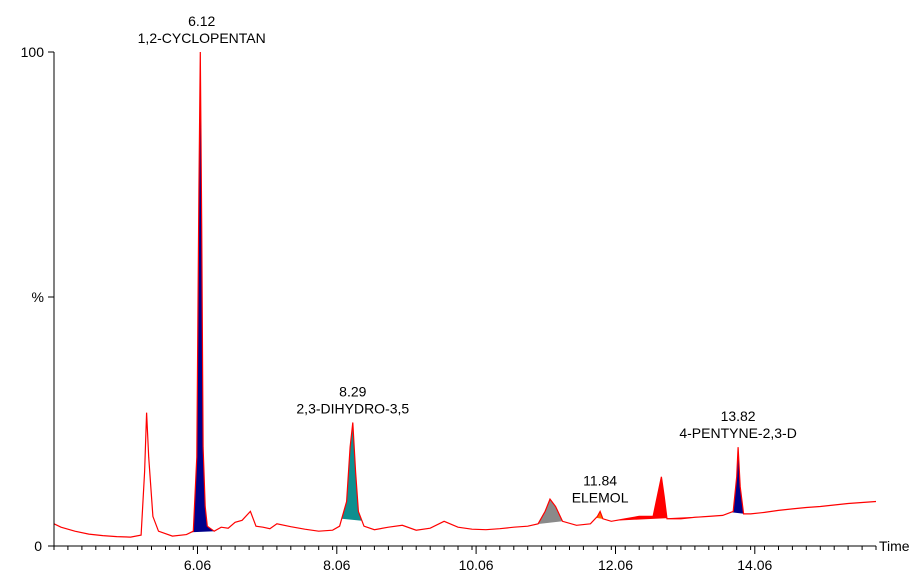 The height and width of the screenshot is (576, 921). Describe the element at coordinates (33, 52) in the screenshot. I see `y-tick-label: 100` at that location.